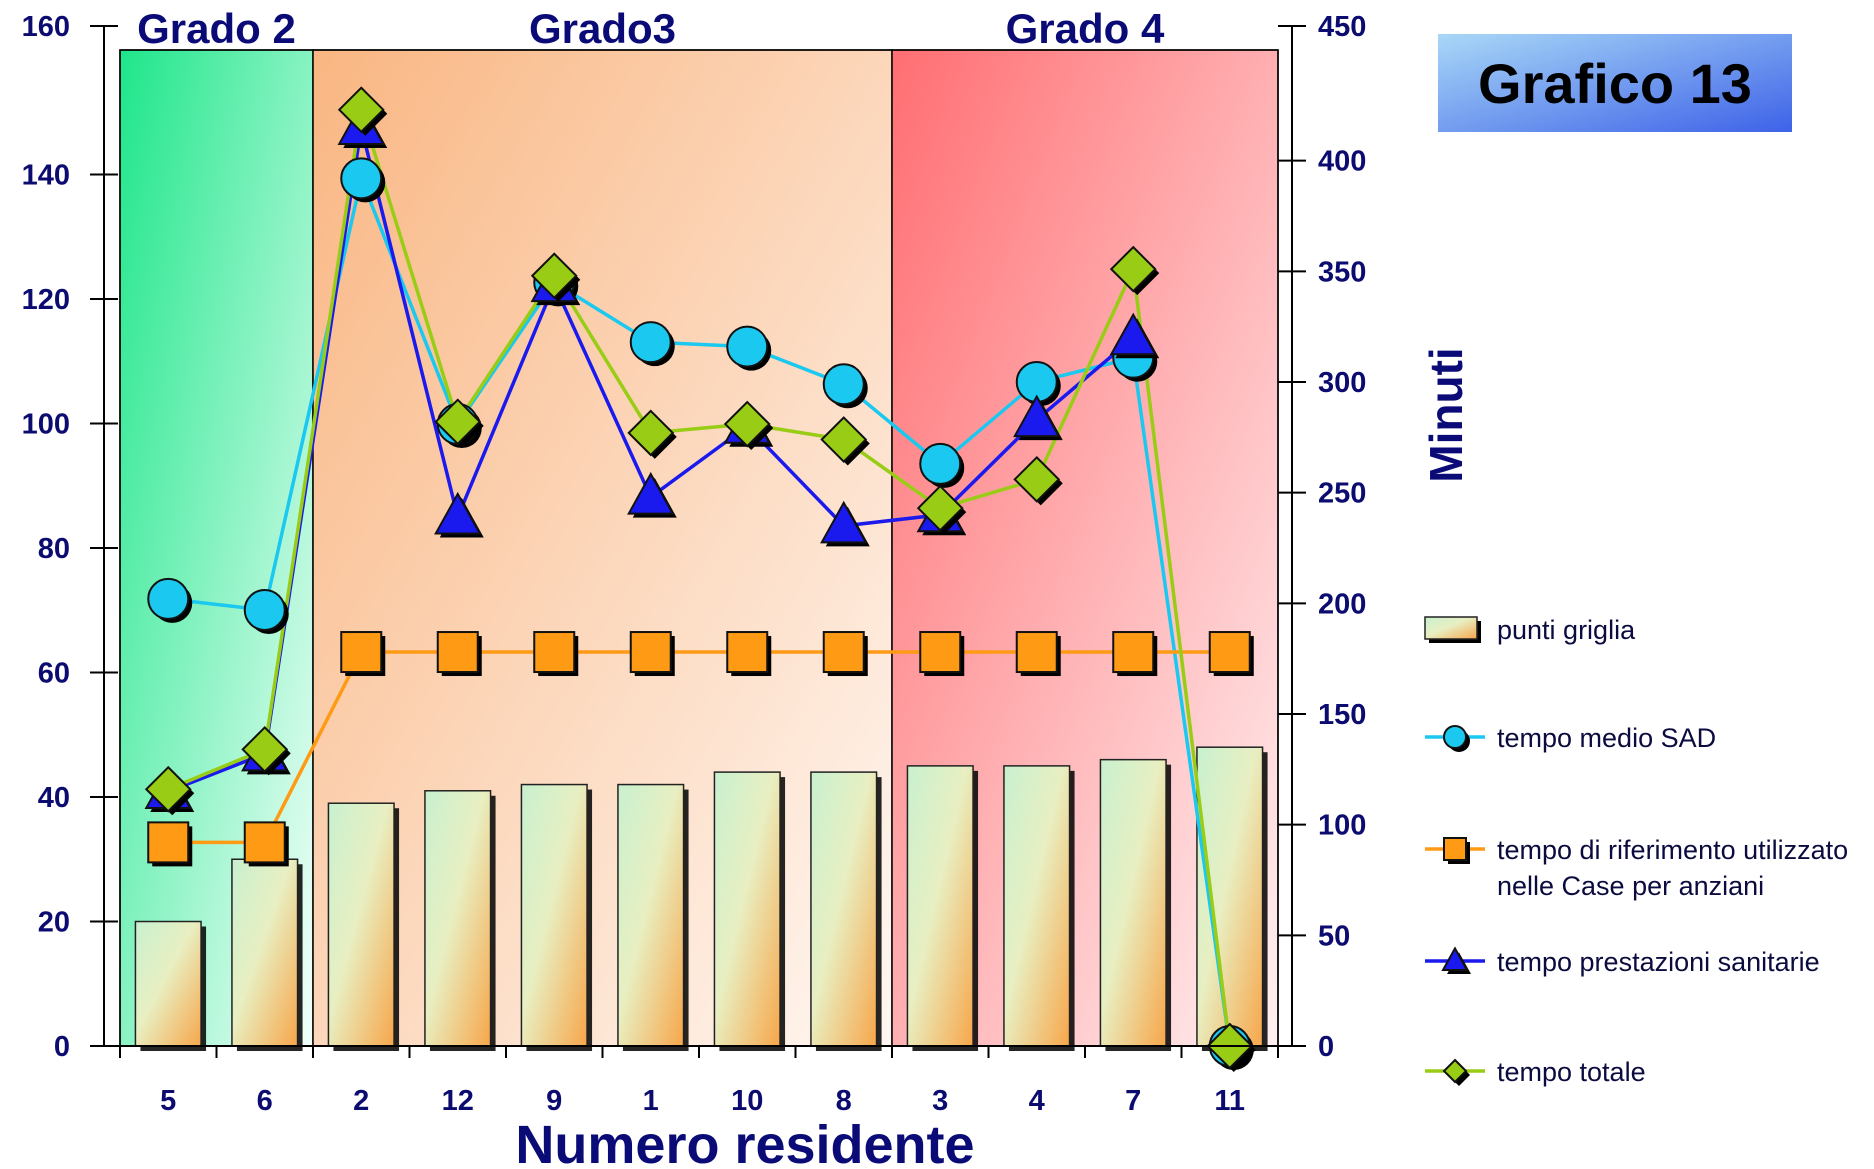 Image resolution: width=1874 pixels, height=1169 pixels. I want to click on x-tick-label: 11, so click(1229, 1101).